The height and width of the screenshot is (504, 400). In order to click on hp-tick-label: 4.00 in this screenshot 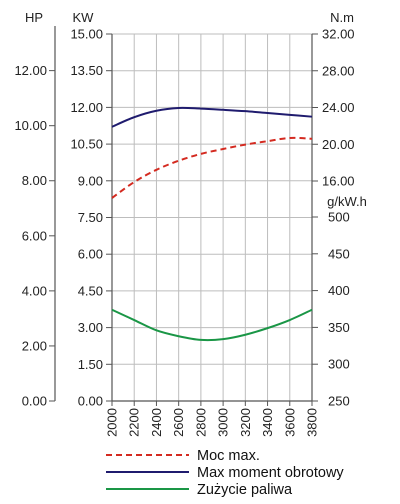, I will do `click(34, 290)`.